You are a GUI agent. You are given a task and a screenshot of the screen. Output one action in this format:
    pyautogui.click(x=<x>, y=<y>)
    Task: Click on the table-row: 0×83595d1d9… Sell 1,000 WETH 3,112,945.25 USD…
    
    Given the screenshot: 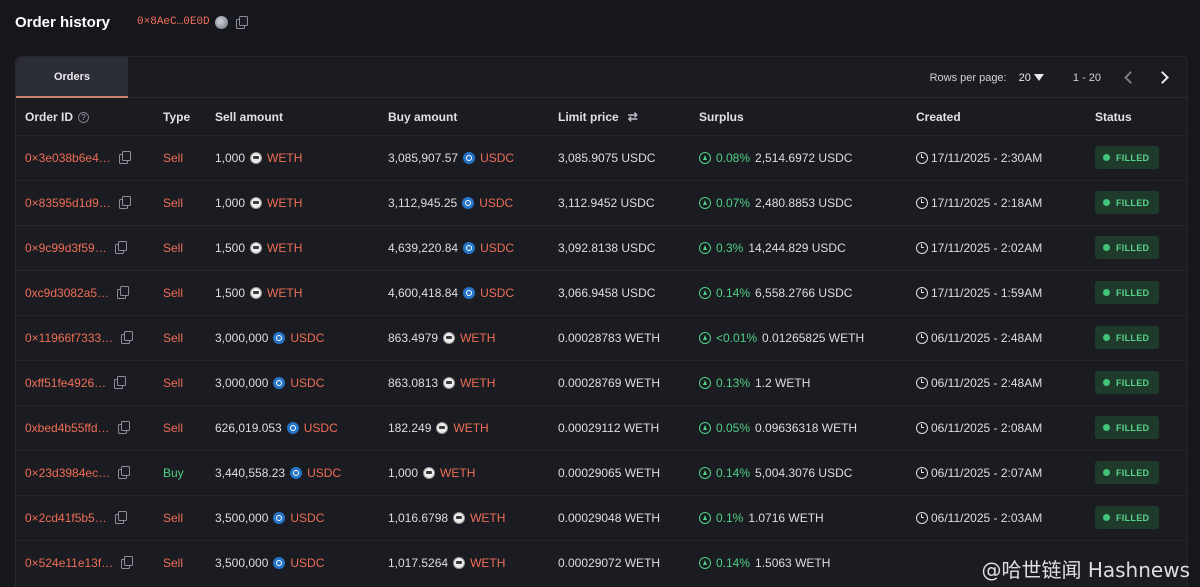 What is the action you would take?
    pyautogui.click(x=601, y=202)
    